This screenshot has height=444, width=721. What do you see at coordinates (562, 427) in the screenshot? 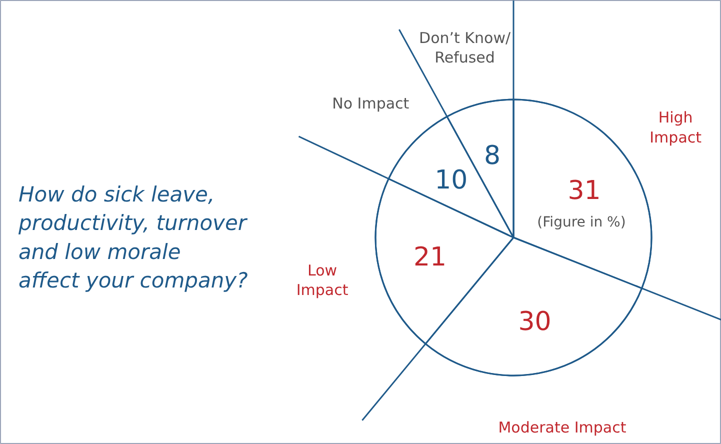
I see `slice-label: Moderate Impact` at bounding box center [562, 427].